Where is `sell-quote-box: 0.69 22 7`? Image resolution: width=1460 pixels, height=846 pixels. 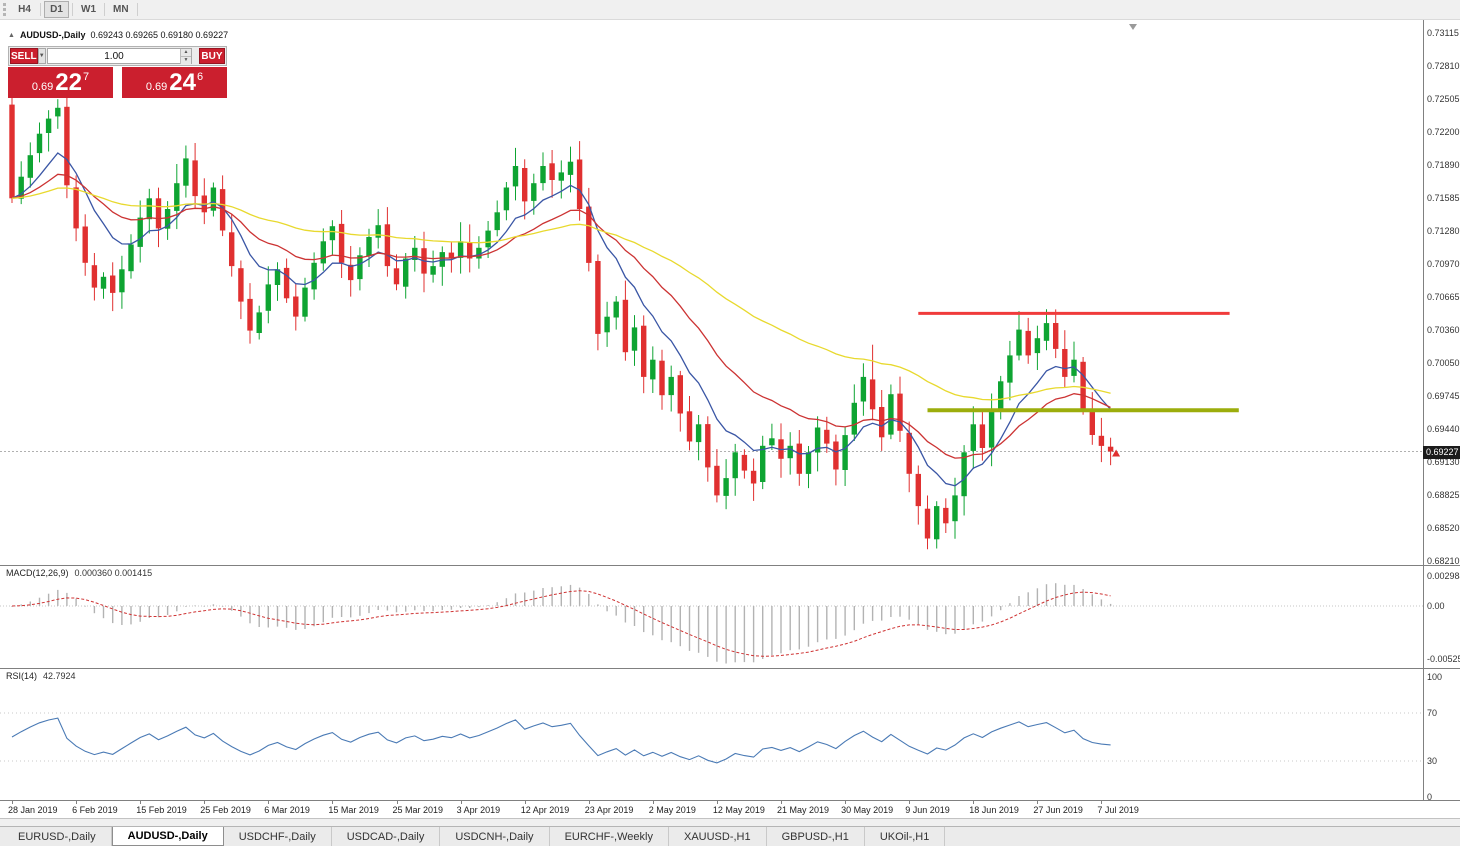
sell-quote-box: 0.69 22 7 is located at coordinates (60, 82).